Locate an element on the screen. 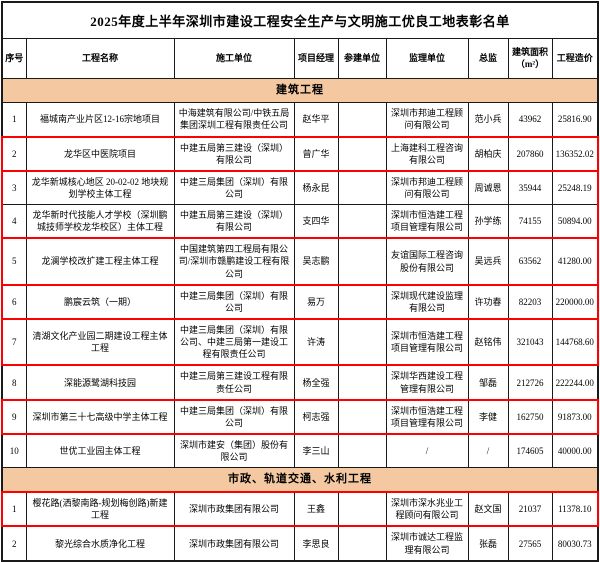 Image resolution: width=600 pixels, height=562 pixels. cell-project-manager: 李三山 is located at coordinates (316, 451).